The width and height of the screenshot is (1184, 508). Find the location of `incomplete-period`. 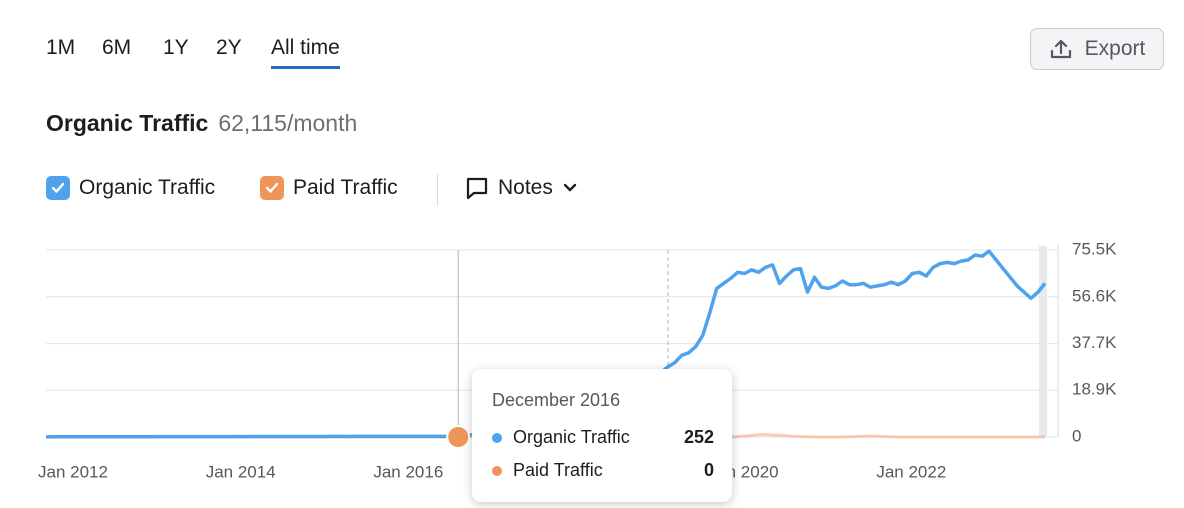

incomplete-period is located at coordinates (1043, 341).